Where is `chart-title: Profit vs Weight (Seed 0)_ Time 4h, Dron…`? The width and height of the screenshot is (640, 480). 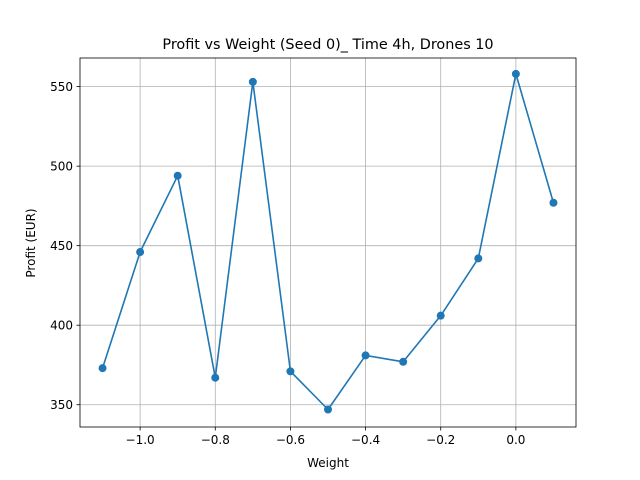
chart-title: Profit vs Weight (Seed 0)_ Time 4h, Dron… is located at coordinates (327, 45).